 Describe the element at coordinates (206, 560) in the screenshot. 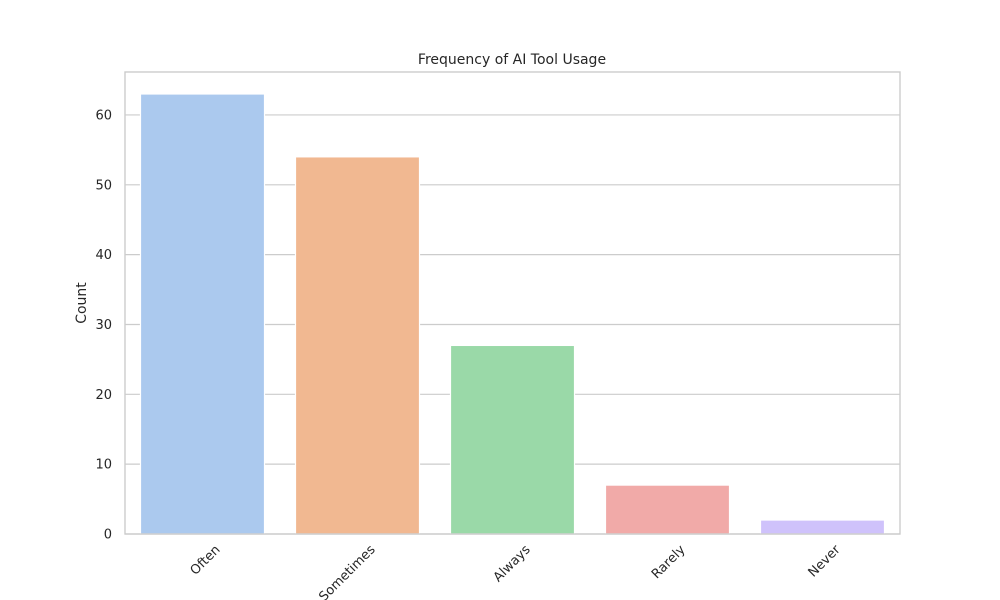

I see `x-tick-label: Often` at that location.